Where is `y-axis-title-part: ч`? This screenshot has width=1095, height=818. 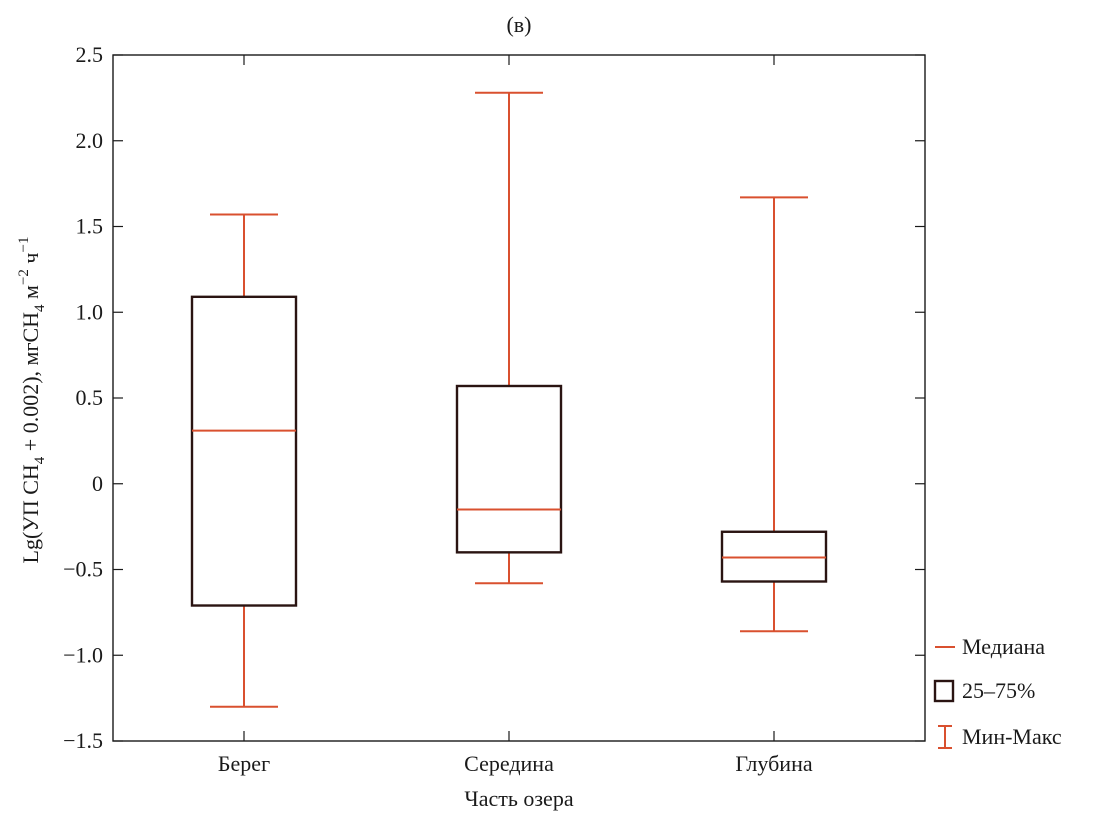
y-axis-title-part: ч is located at coordinates (30, 260).